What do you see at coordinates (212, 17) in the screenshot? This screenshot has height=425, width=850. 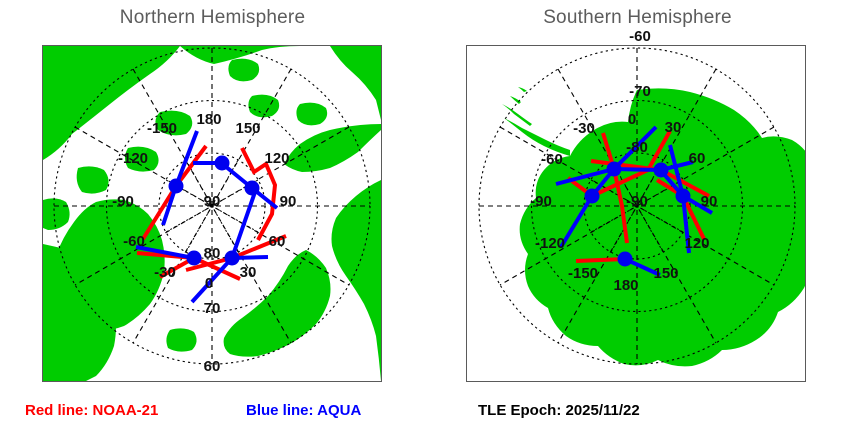 I see `northern-panel-title: Northern Hemisphere` at bounding box center [212, 17].